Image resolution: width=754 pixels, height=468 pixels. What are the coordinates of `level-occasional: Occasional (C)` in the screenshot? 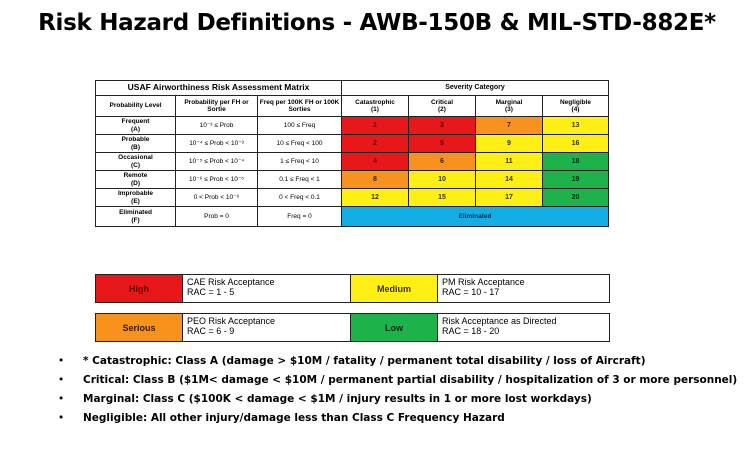 It's located at (135, 161).